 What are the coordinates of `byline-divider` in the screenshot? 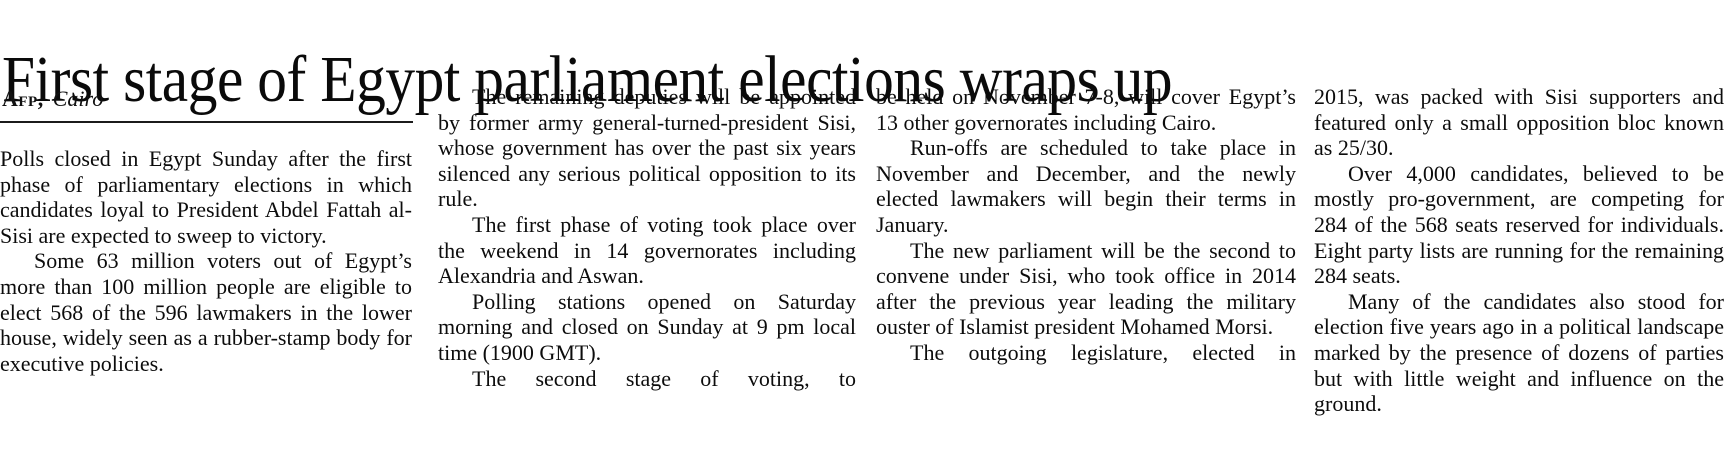 It's located at (206, 122).